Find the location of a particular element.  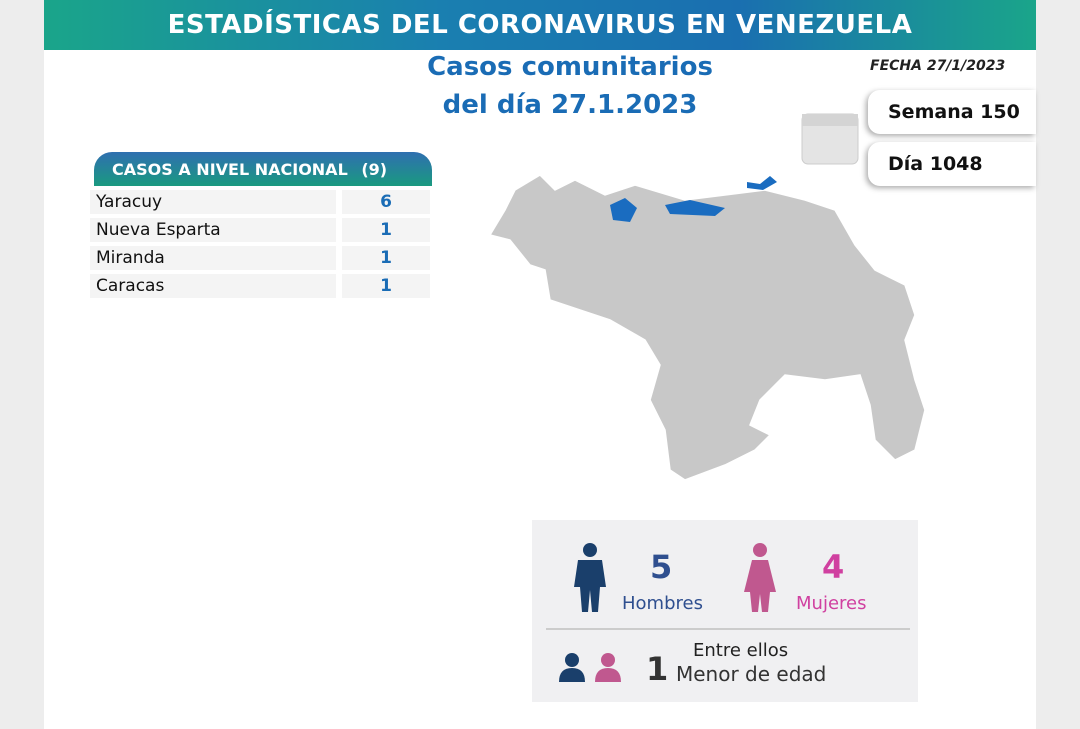

minors-intro: Entre ellos is located at coordinates (741, 650).